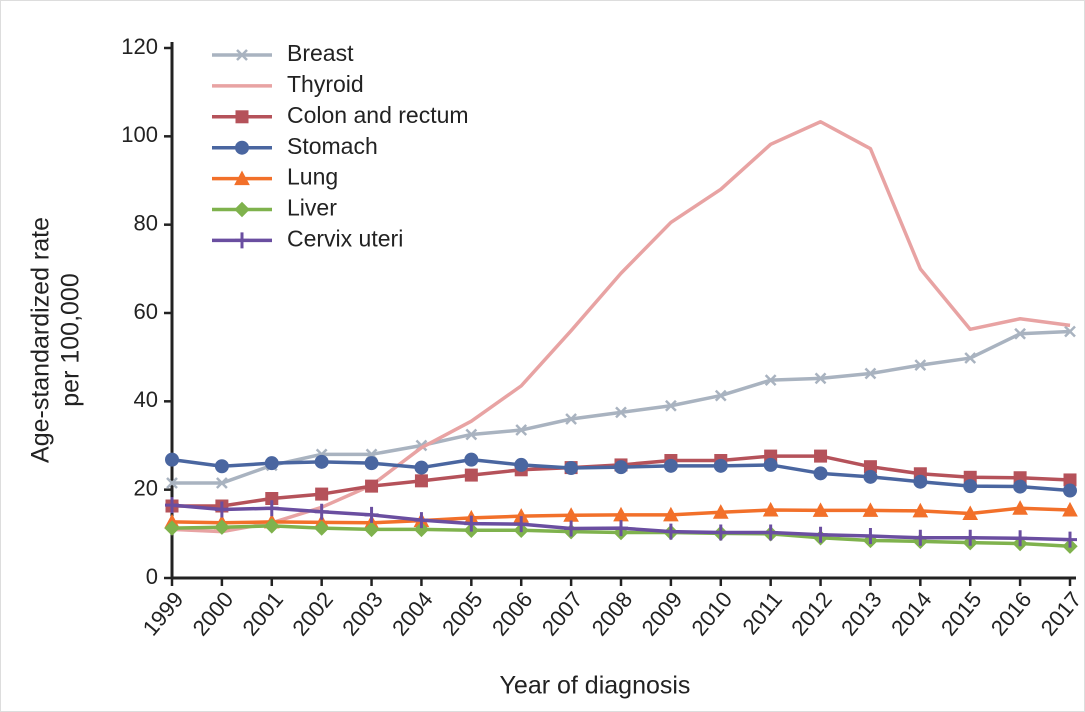 Image resolution: width=1085 pixels, height=712 pixels. I want to click on y-tick-label: 0, so click(152, 576).